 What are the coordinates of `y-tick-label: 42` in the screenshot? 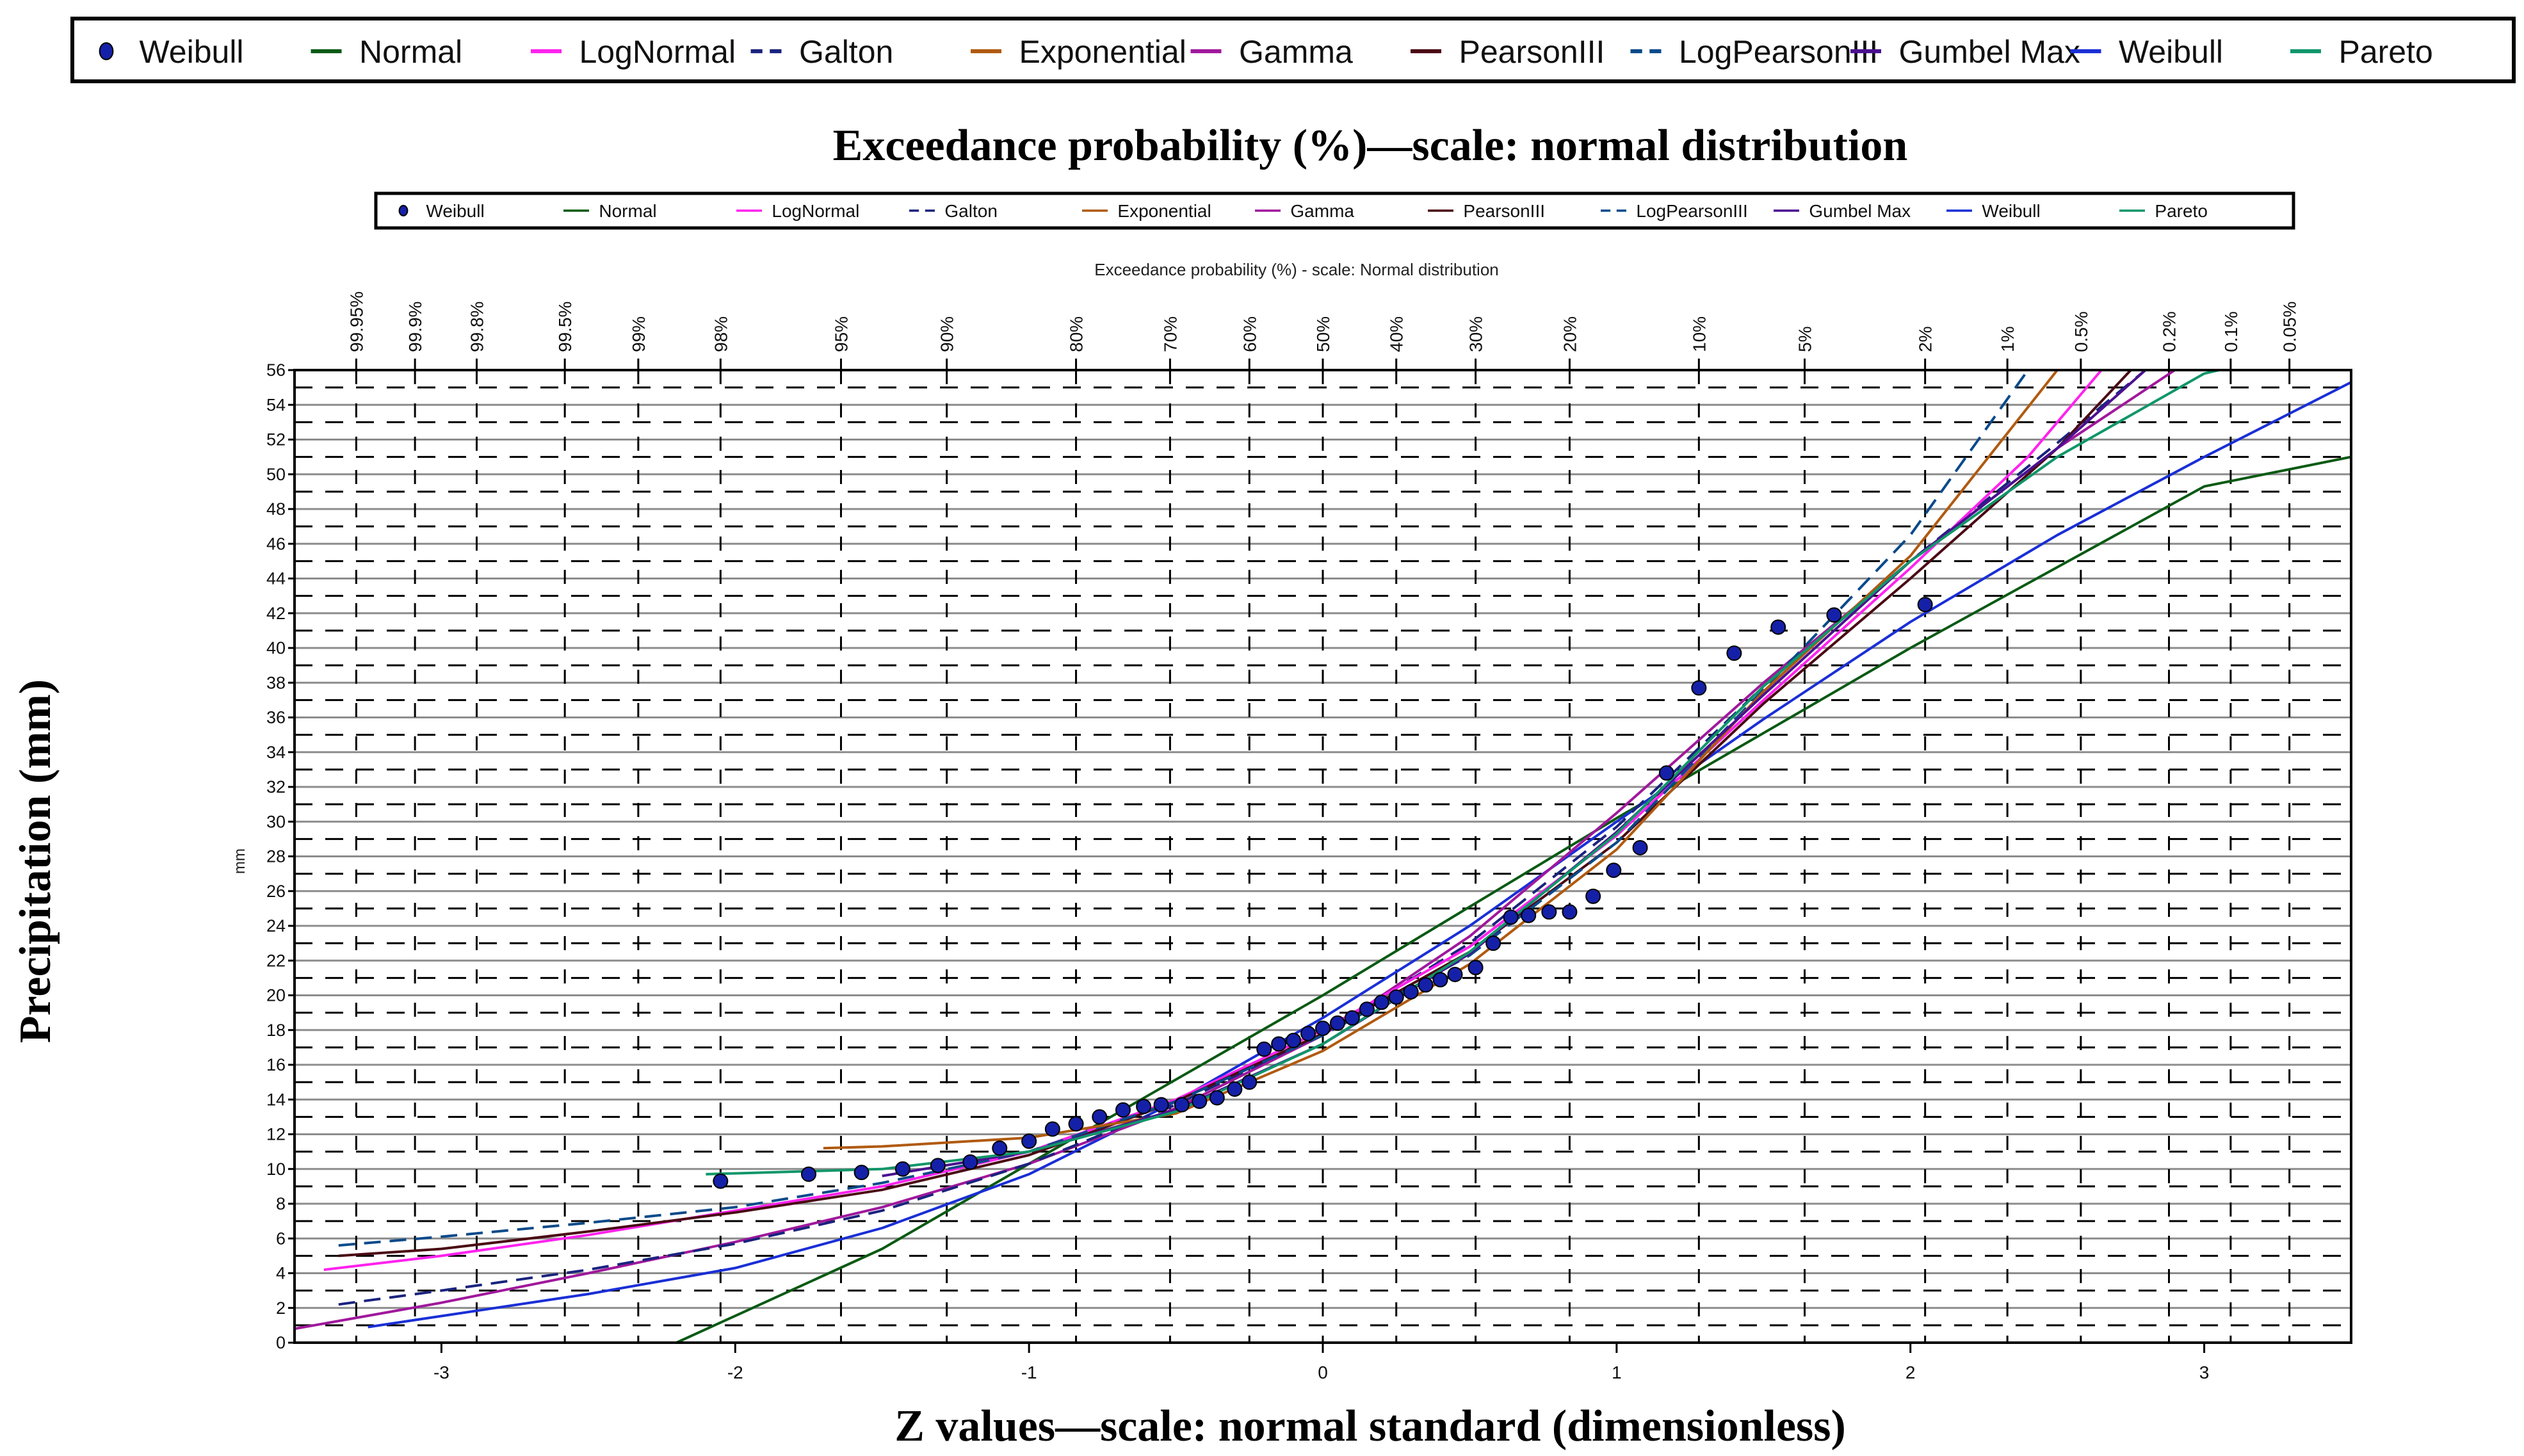 It's located at (276, 613).